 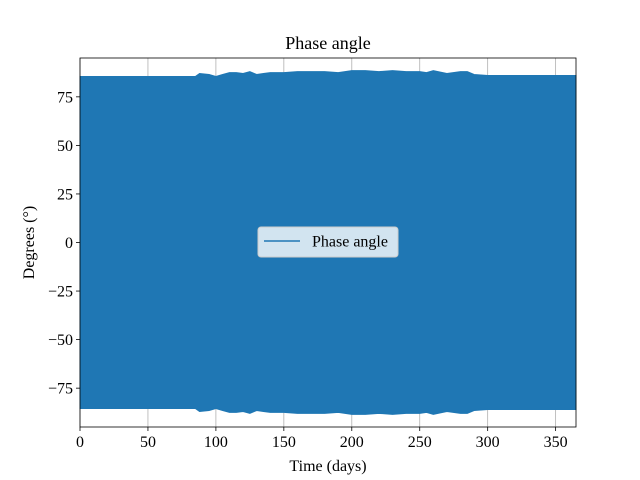 I want to click on y-axis-ticks: −75 −50 −25 0 25 50 75, so click(x=64, y=243).